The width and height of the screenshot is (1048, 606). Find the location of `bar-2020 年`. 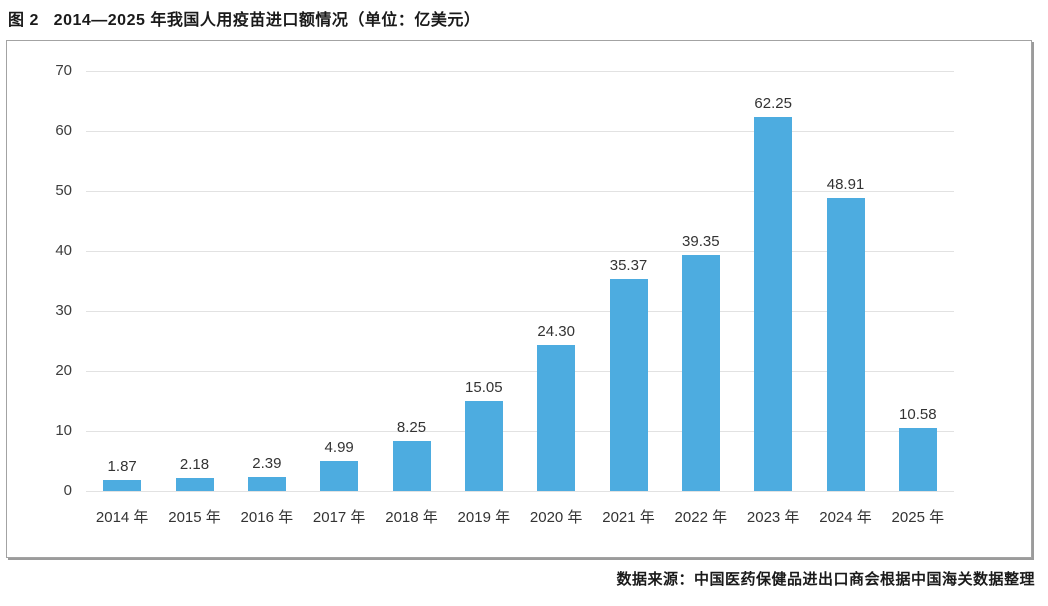

bar-2020 年 is located at coordinates (556, 418).